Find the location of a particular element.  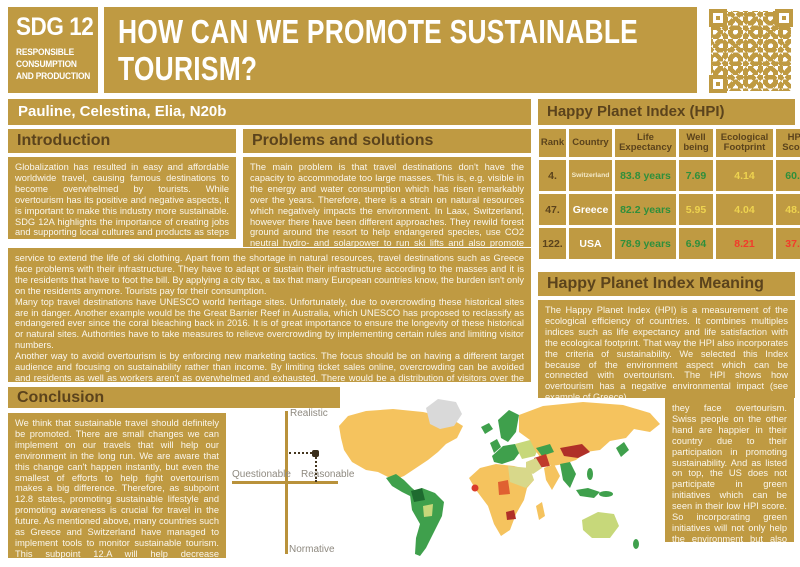

quadrant-label-reasonable: Reasonable is located at coordinates (328, 474).